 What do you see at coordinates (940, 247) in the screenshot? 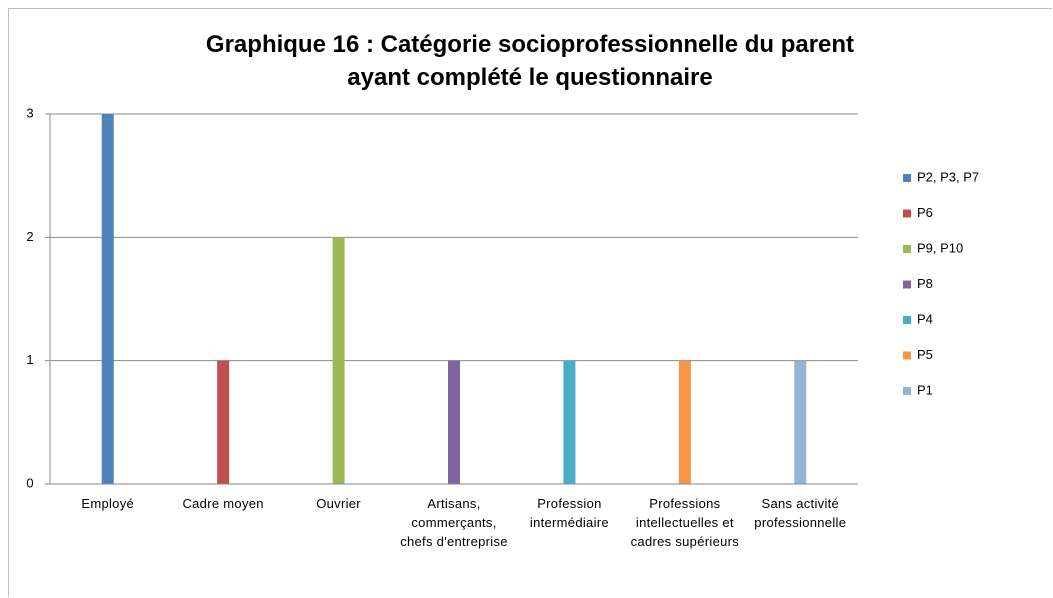
I see `legend-label: P9, P10` at bounding box center [940, 247].